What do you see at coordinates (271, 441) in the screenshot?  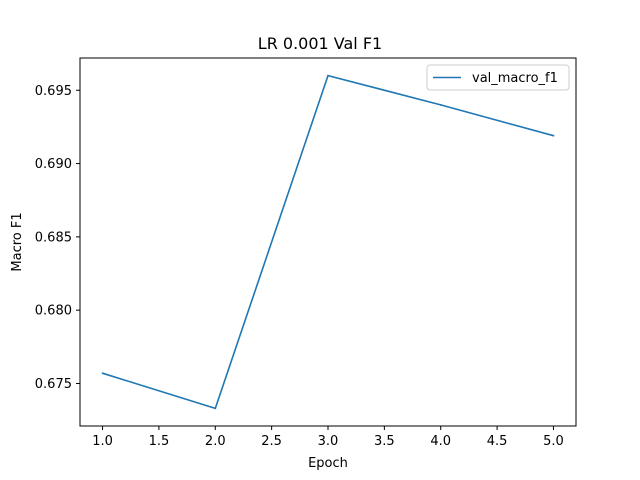 I see `x-tick-label: 2.5` at bounding box center [271, 441].